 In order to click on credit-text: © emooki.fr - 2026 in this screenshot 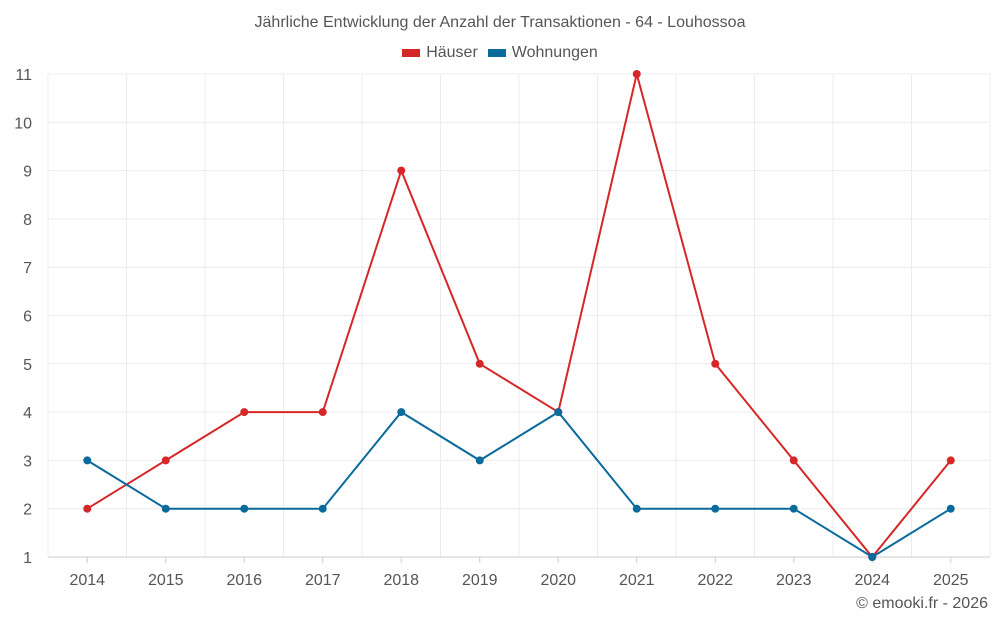, I will do `click(922, 603)`.